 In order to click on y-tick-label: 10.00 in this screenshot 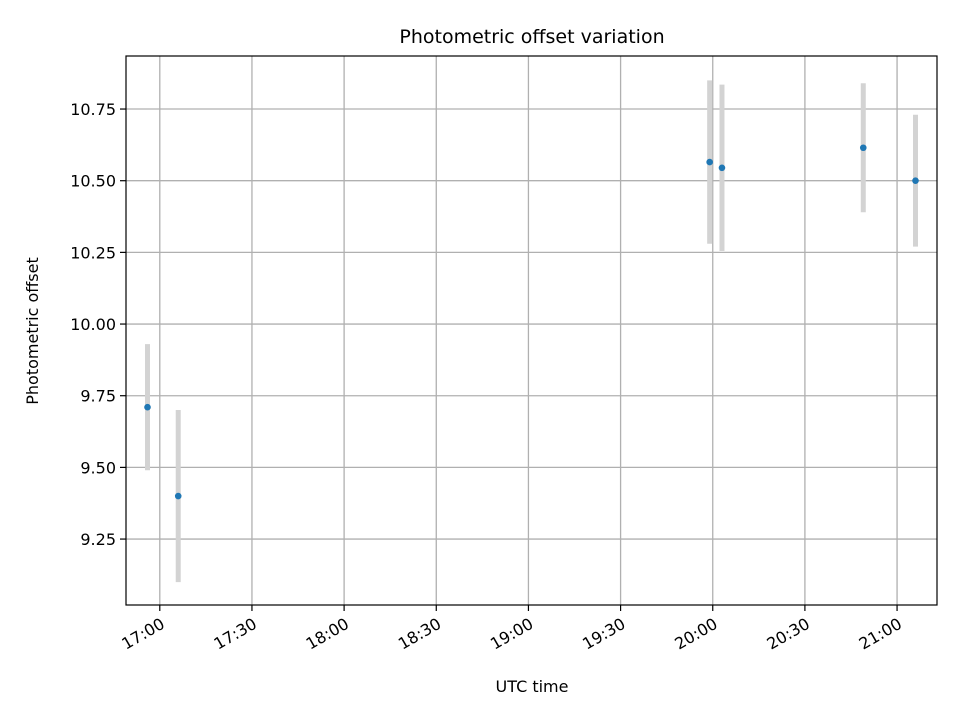, I will do `click(93, 324)`.